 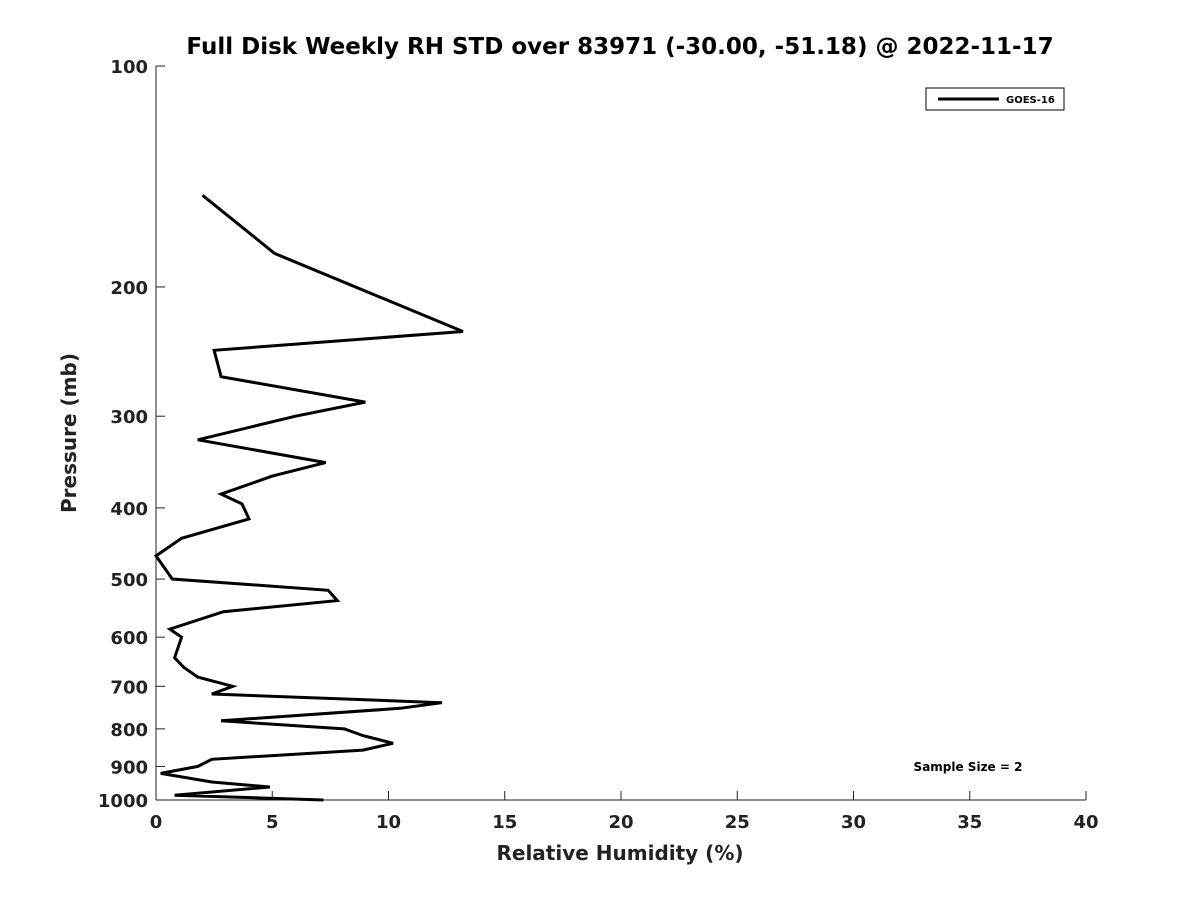 I want to click on y-tick-label: 400, so click(x=129, y=509).